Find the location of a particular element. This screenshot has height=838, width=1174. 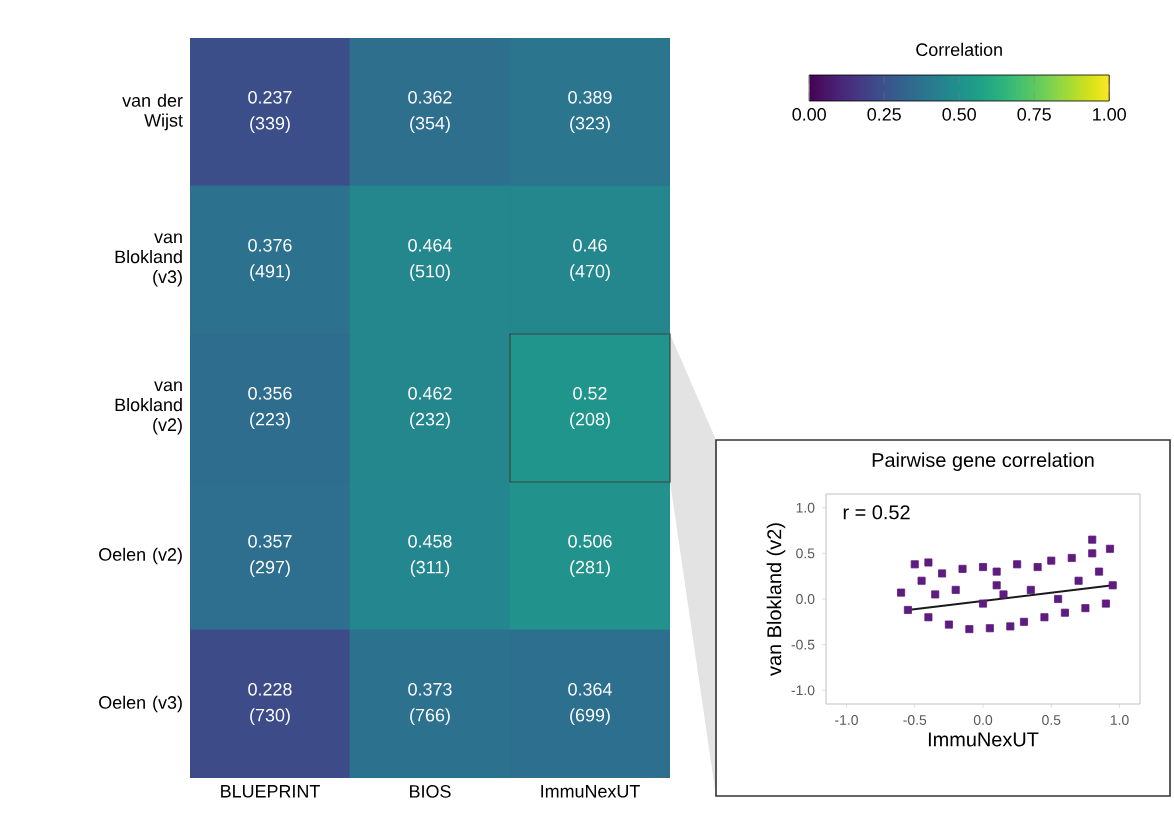

color-bar-title: Correlation is located at coordinates (959, 49).